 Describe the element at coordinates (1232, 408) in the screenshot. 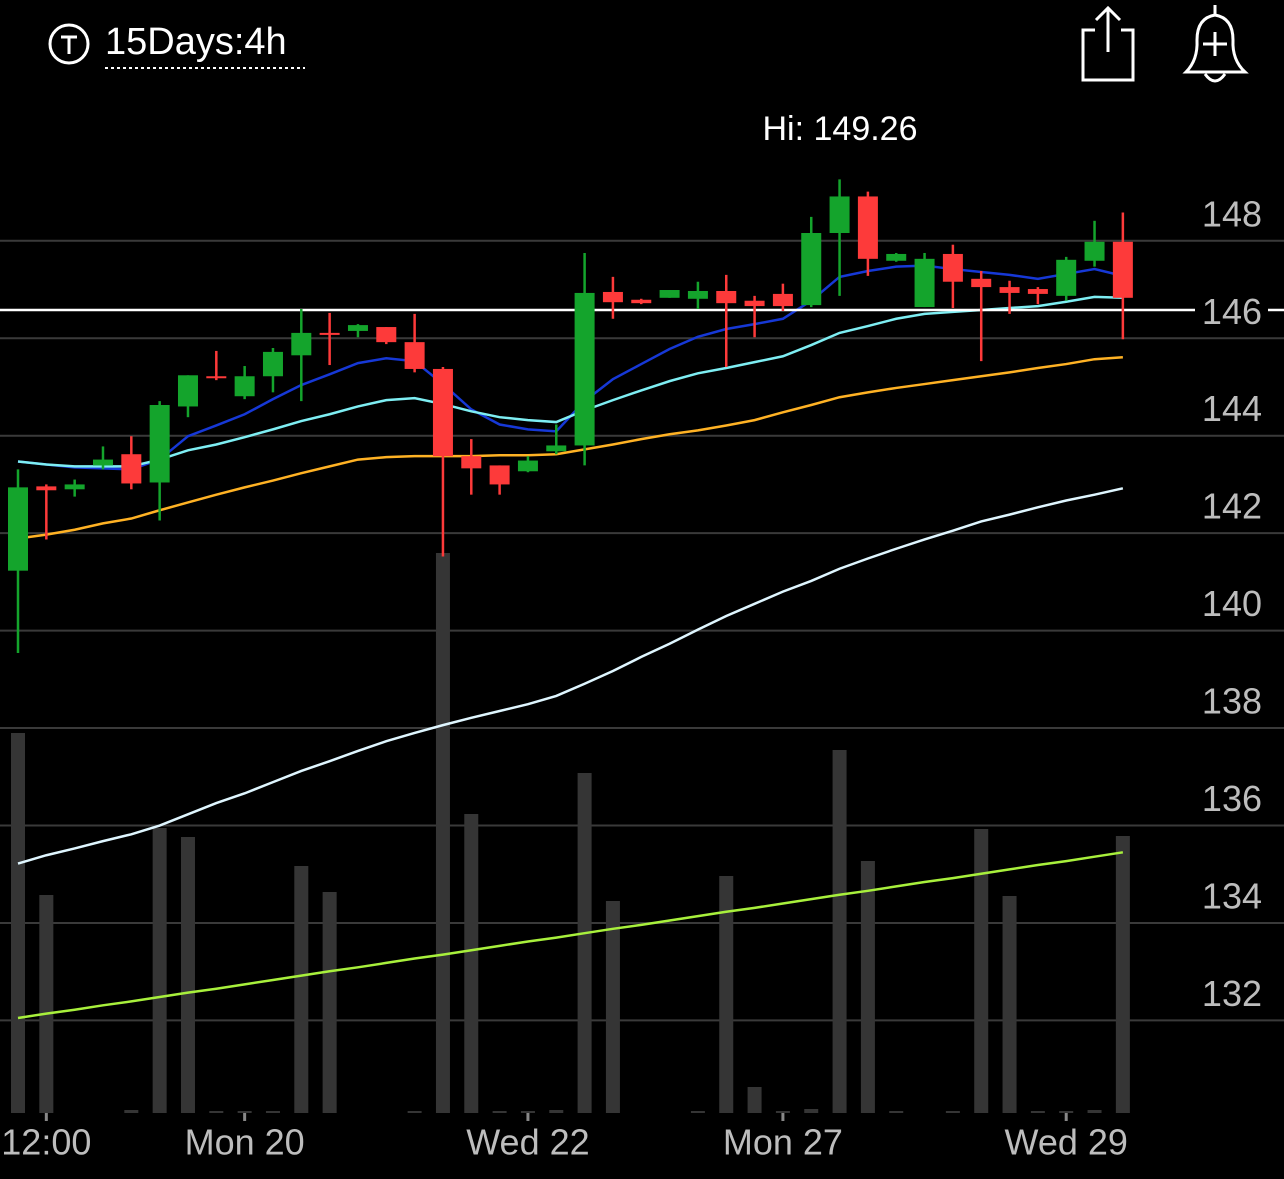

I see `y-tick-label: 144` at that location.